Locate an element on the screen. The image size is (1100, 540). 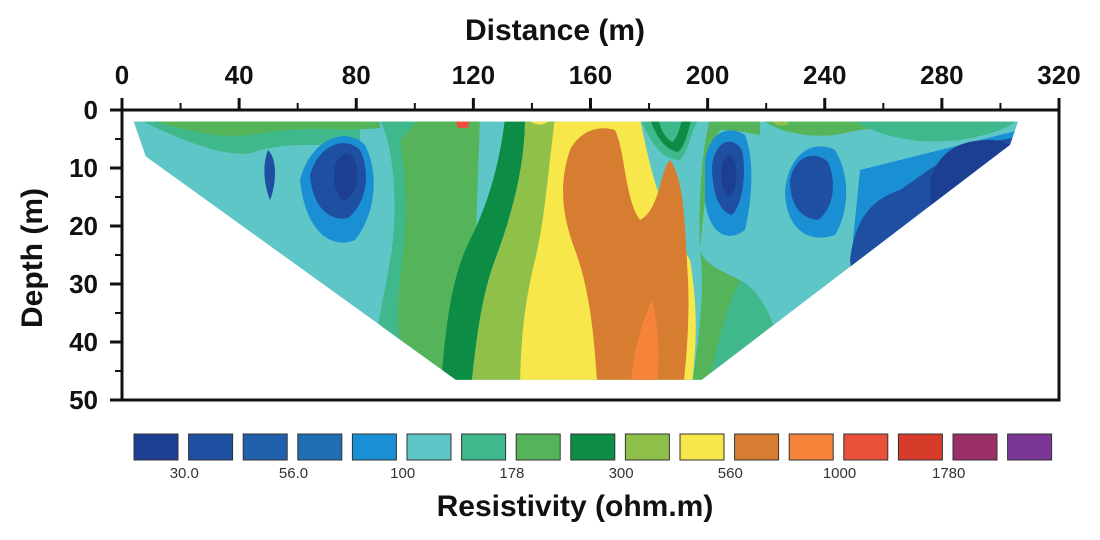
zone-center-surface-yellow is located at coordinates (539, 123).